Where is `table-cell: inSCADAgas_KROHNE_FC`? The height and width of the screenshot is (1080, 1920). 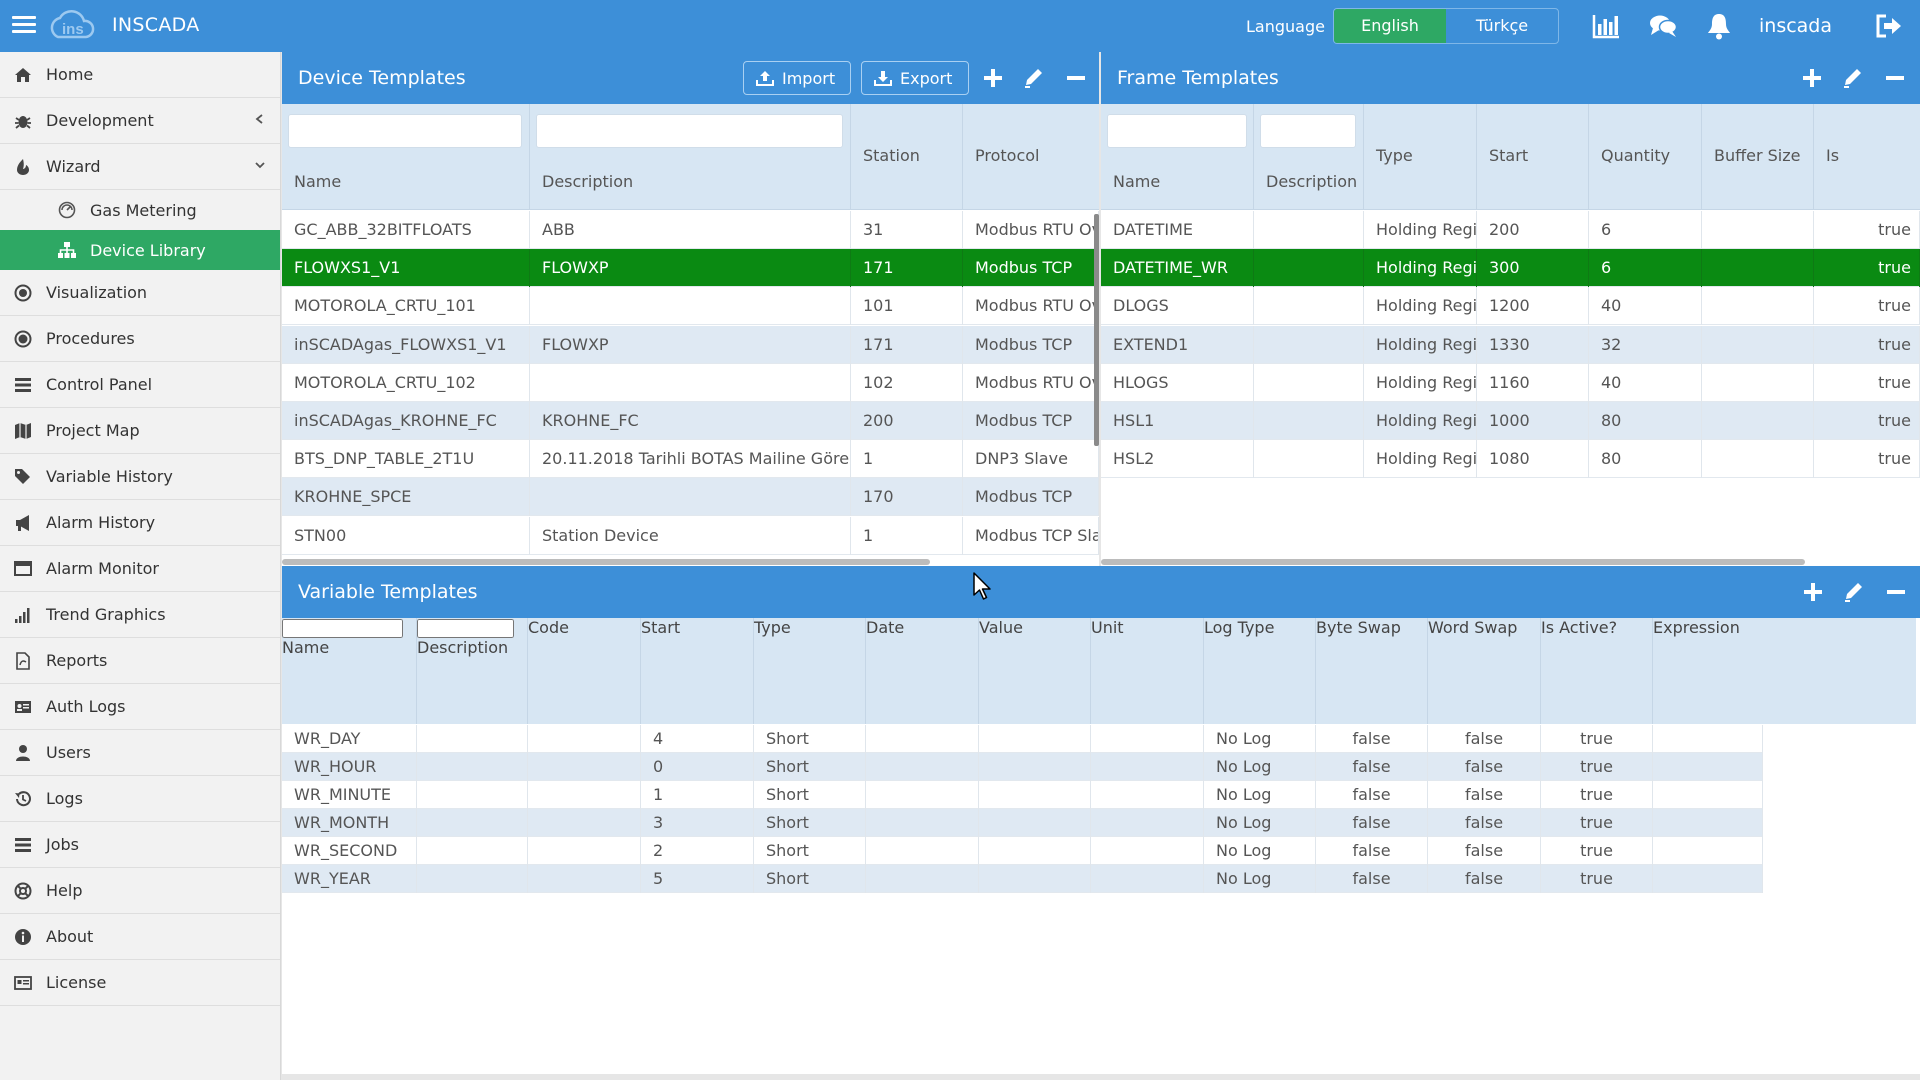
table-cell: inSCADAgas_KROHNE_FC is located at coordinates (406, 421).